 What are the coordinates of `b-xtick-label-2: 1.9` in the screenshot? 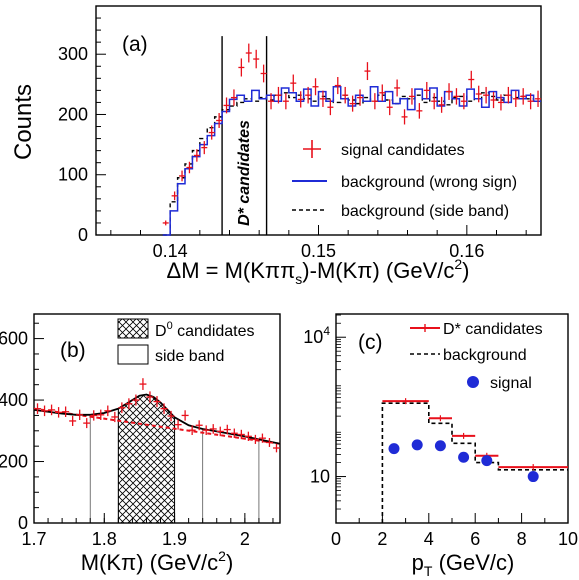 It's located at (174, 539).